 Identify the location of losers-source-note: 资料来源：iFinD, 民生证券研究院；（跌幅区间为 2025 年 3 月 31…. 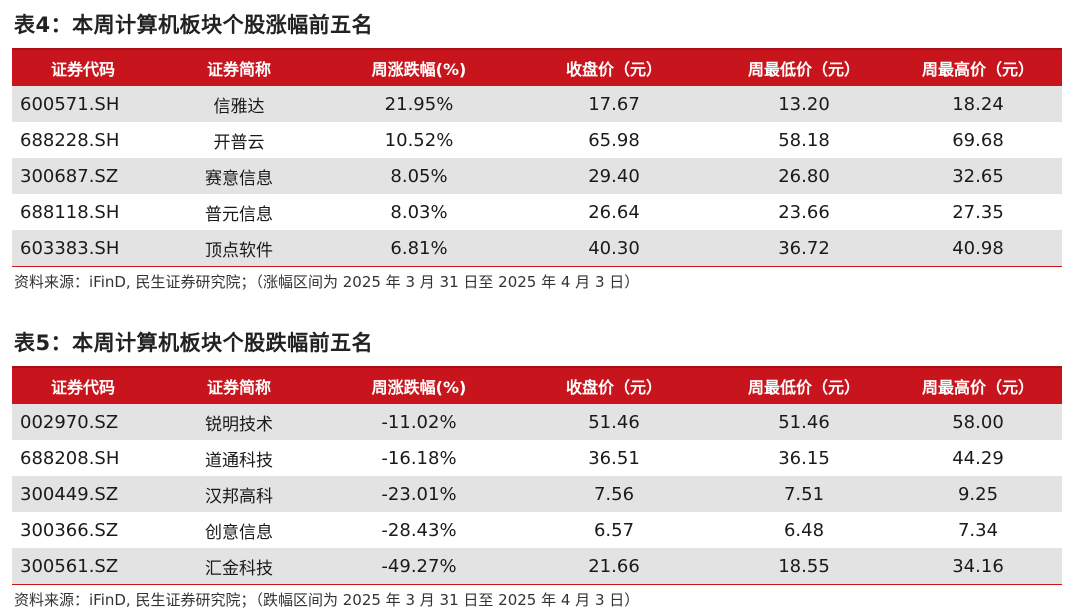
(327, 600).